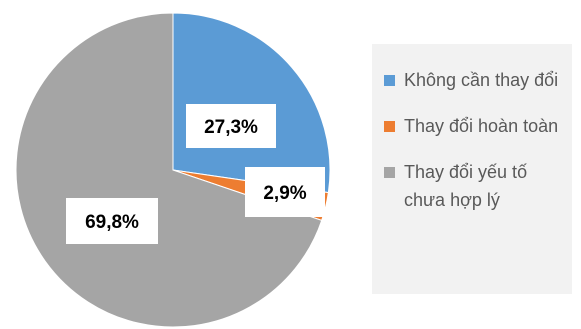 The width and height of the screenshot is (581, 329). I want to click on data-label-text: 69,8%, so click(112, 222).